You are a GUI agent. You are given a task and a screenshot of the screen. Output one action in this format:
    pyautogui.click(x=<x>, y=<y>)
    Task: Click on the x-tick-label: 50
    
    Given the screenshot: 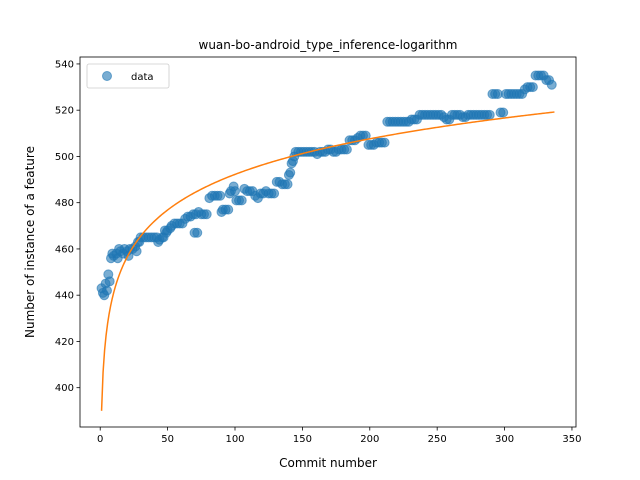 What is the action you would take?
    pyautogui.click(x=167, y=439)
    